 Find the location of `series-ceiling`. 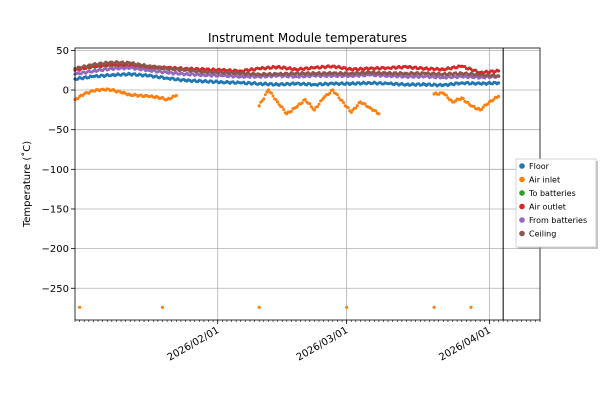

series-ceiling is located at coordinates (287, 69).